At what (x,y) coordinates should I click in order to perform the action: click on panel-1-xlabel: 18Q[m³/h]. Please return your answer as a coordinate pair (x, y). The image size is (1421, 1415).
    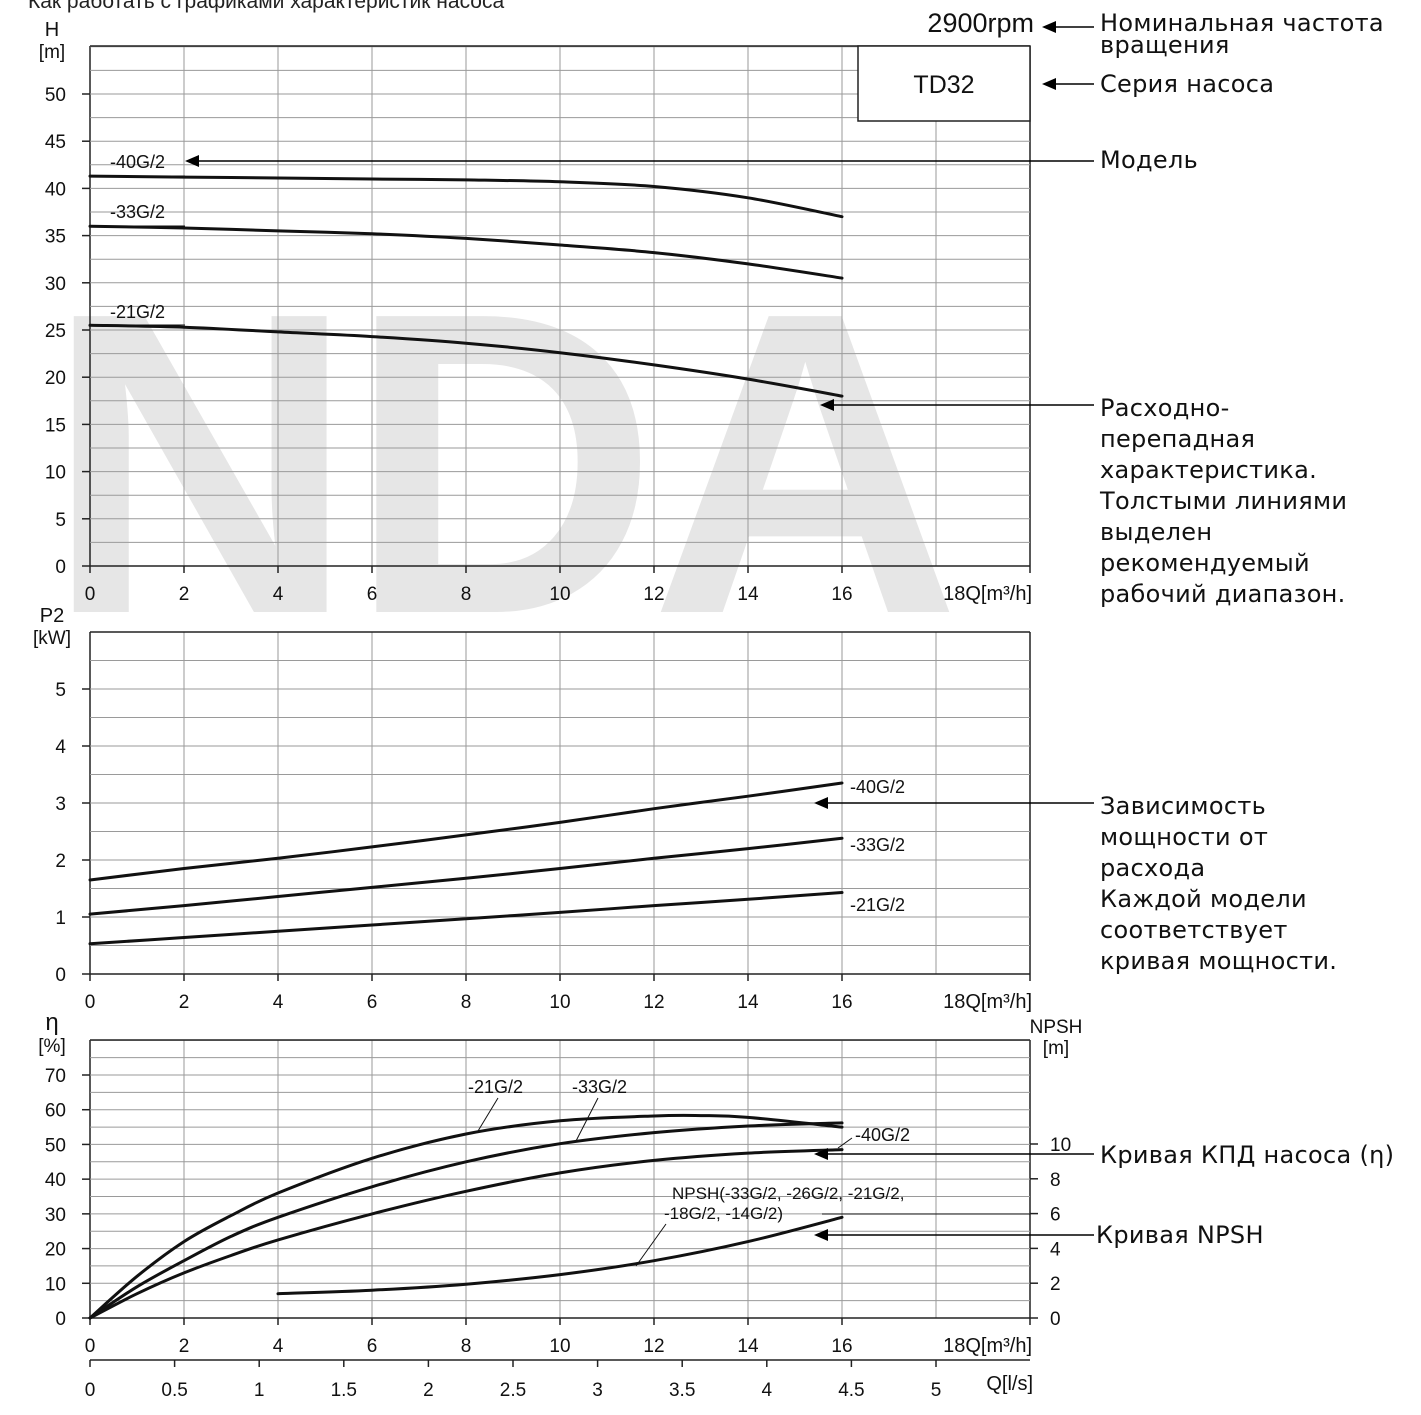
    Looking at the image, I should click on (987, 594).